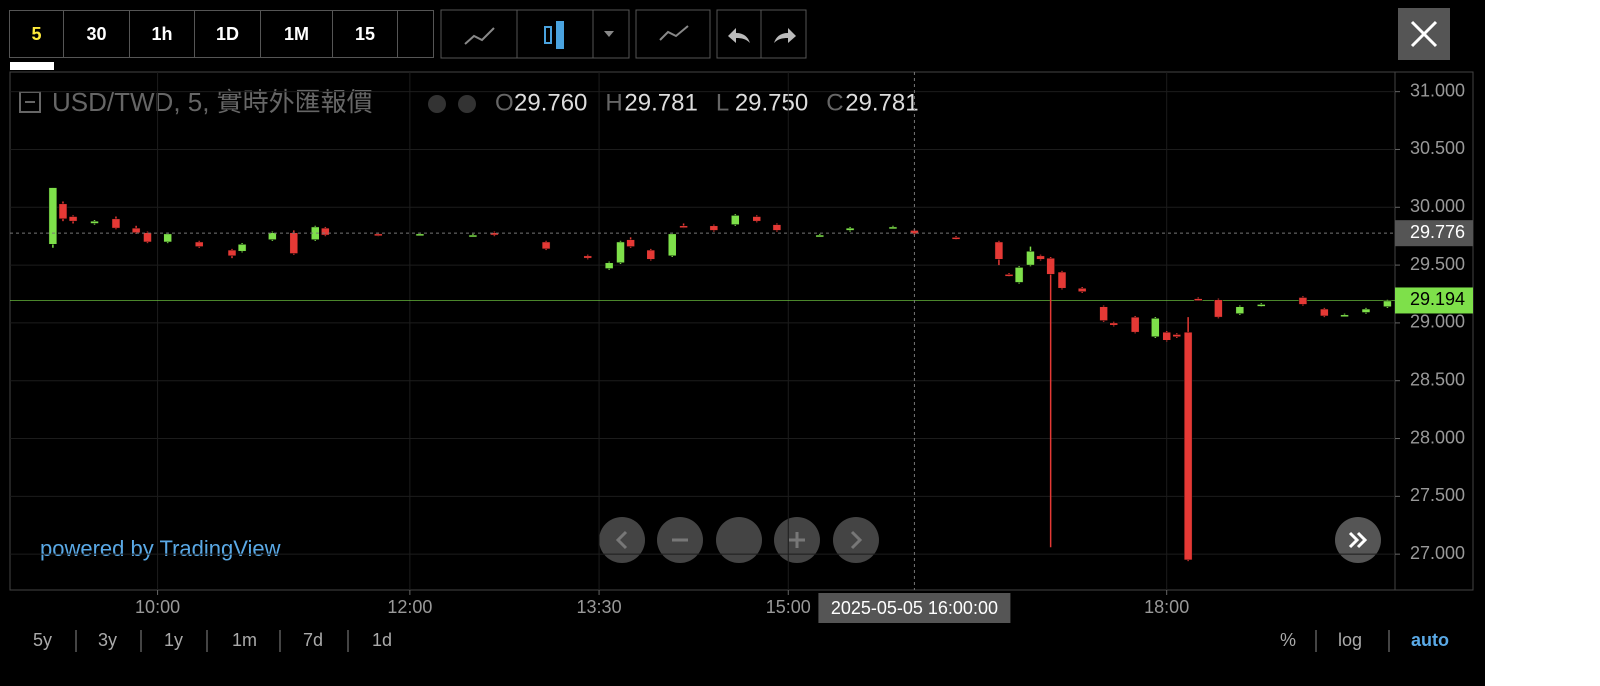  I want to click on interval-dropdown, so click(415, 34).